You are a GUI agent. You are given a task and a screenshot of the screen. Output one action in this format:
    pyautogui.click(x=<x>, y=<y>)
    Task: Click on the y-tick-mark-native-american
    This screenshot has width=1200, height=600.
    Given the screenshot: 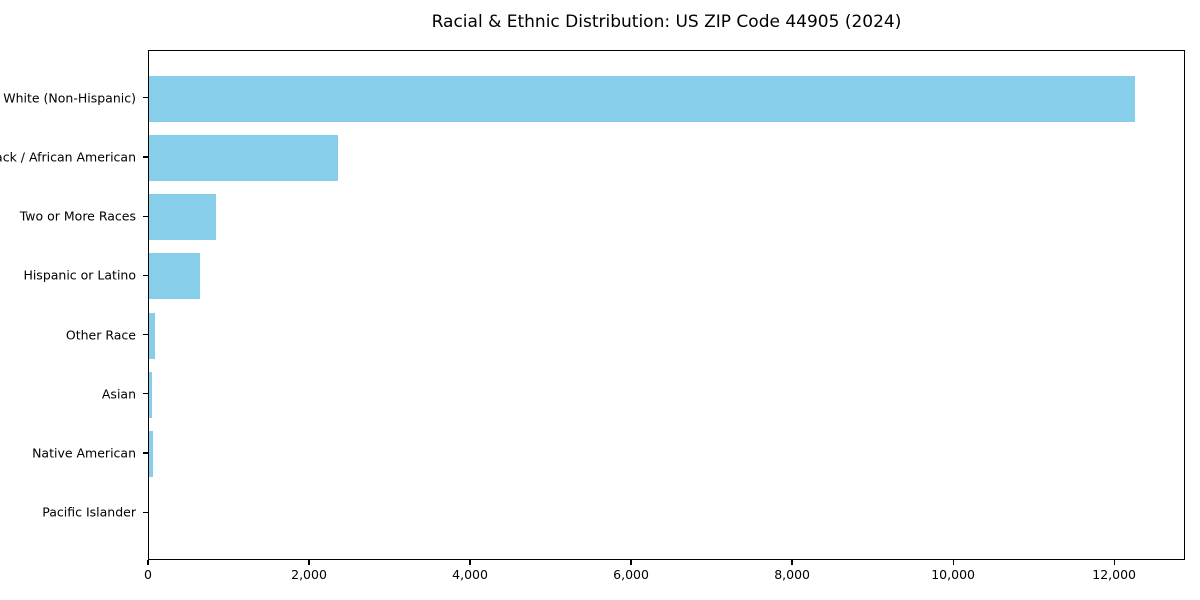 What is the action you would take?
    pyautogui.click(x=145, y=453)
    